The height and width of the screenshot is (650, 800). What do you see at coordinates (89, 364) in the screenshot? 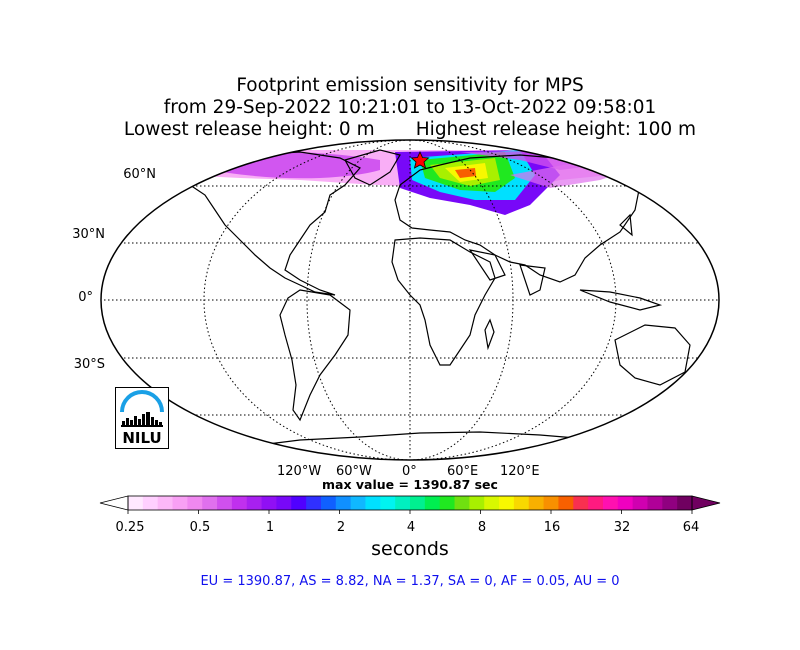
I see `lat-label-30s: 30°S` at bounding box center [89, 364].